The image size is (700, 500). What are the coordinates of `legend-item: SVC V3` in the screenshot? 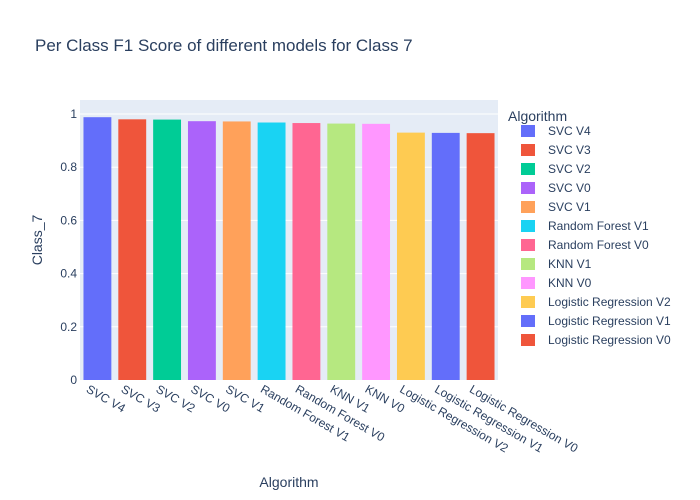 It's located at (556, 150).